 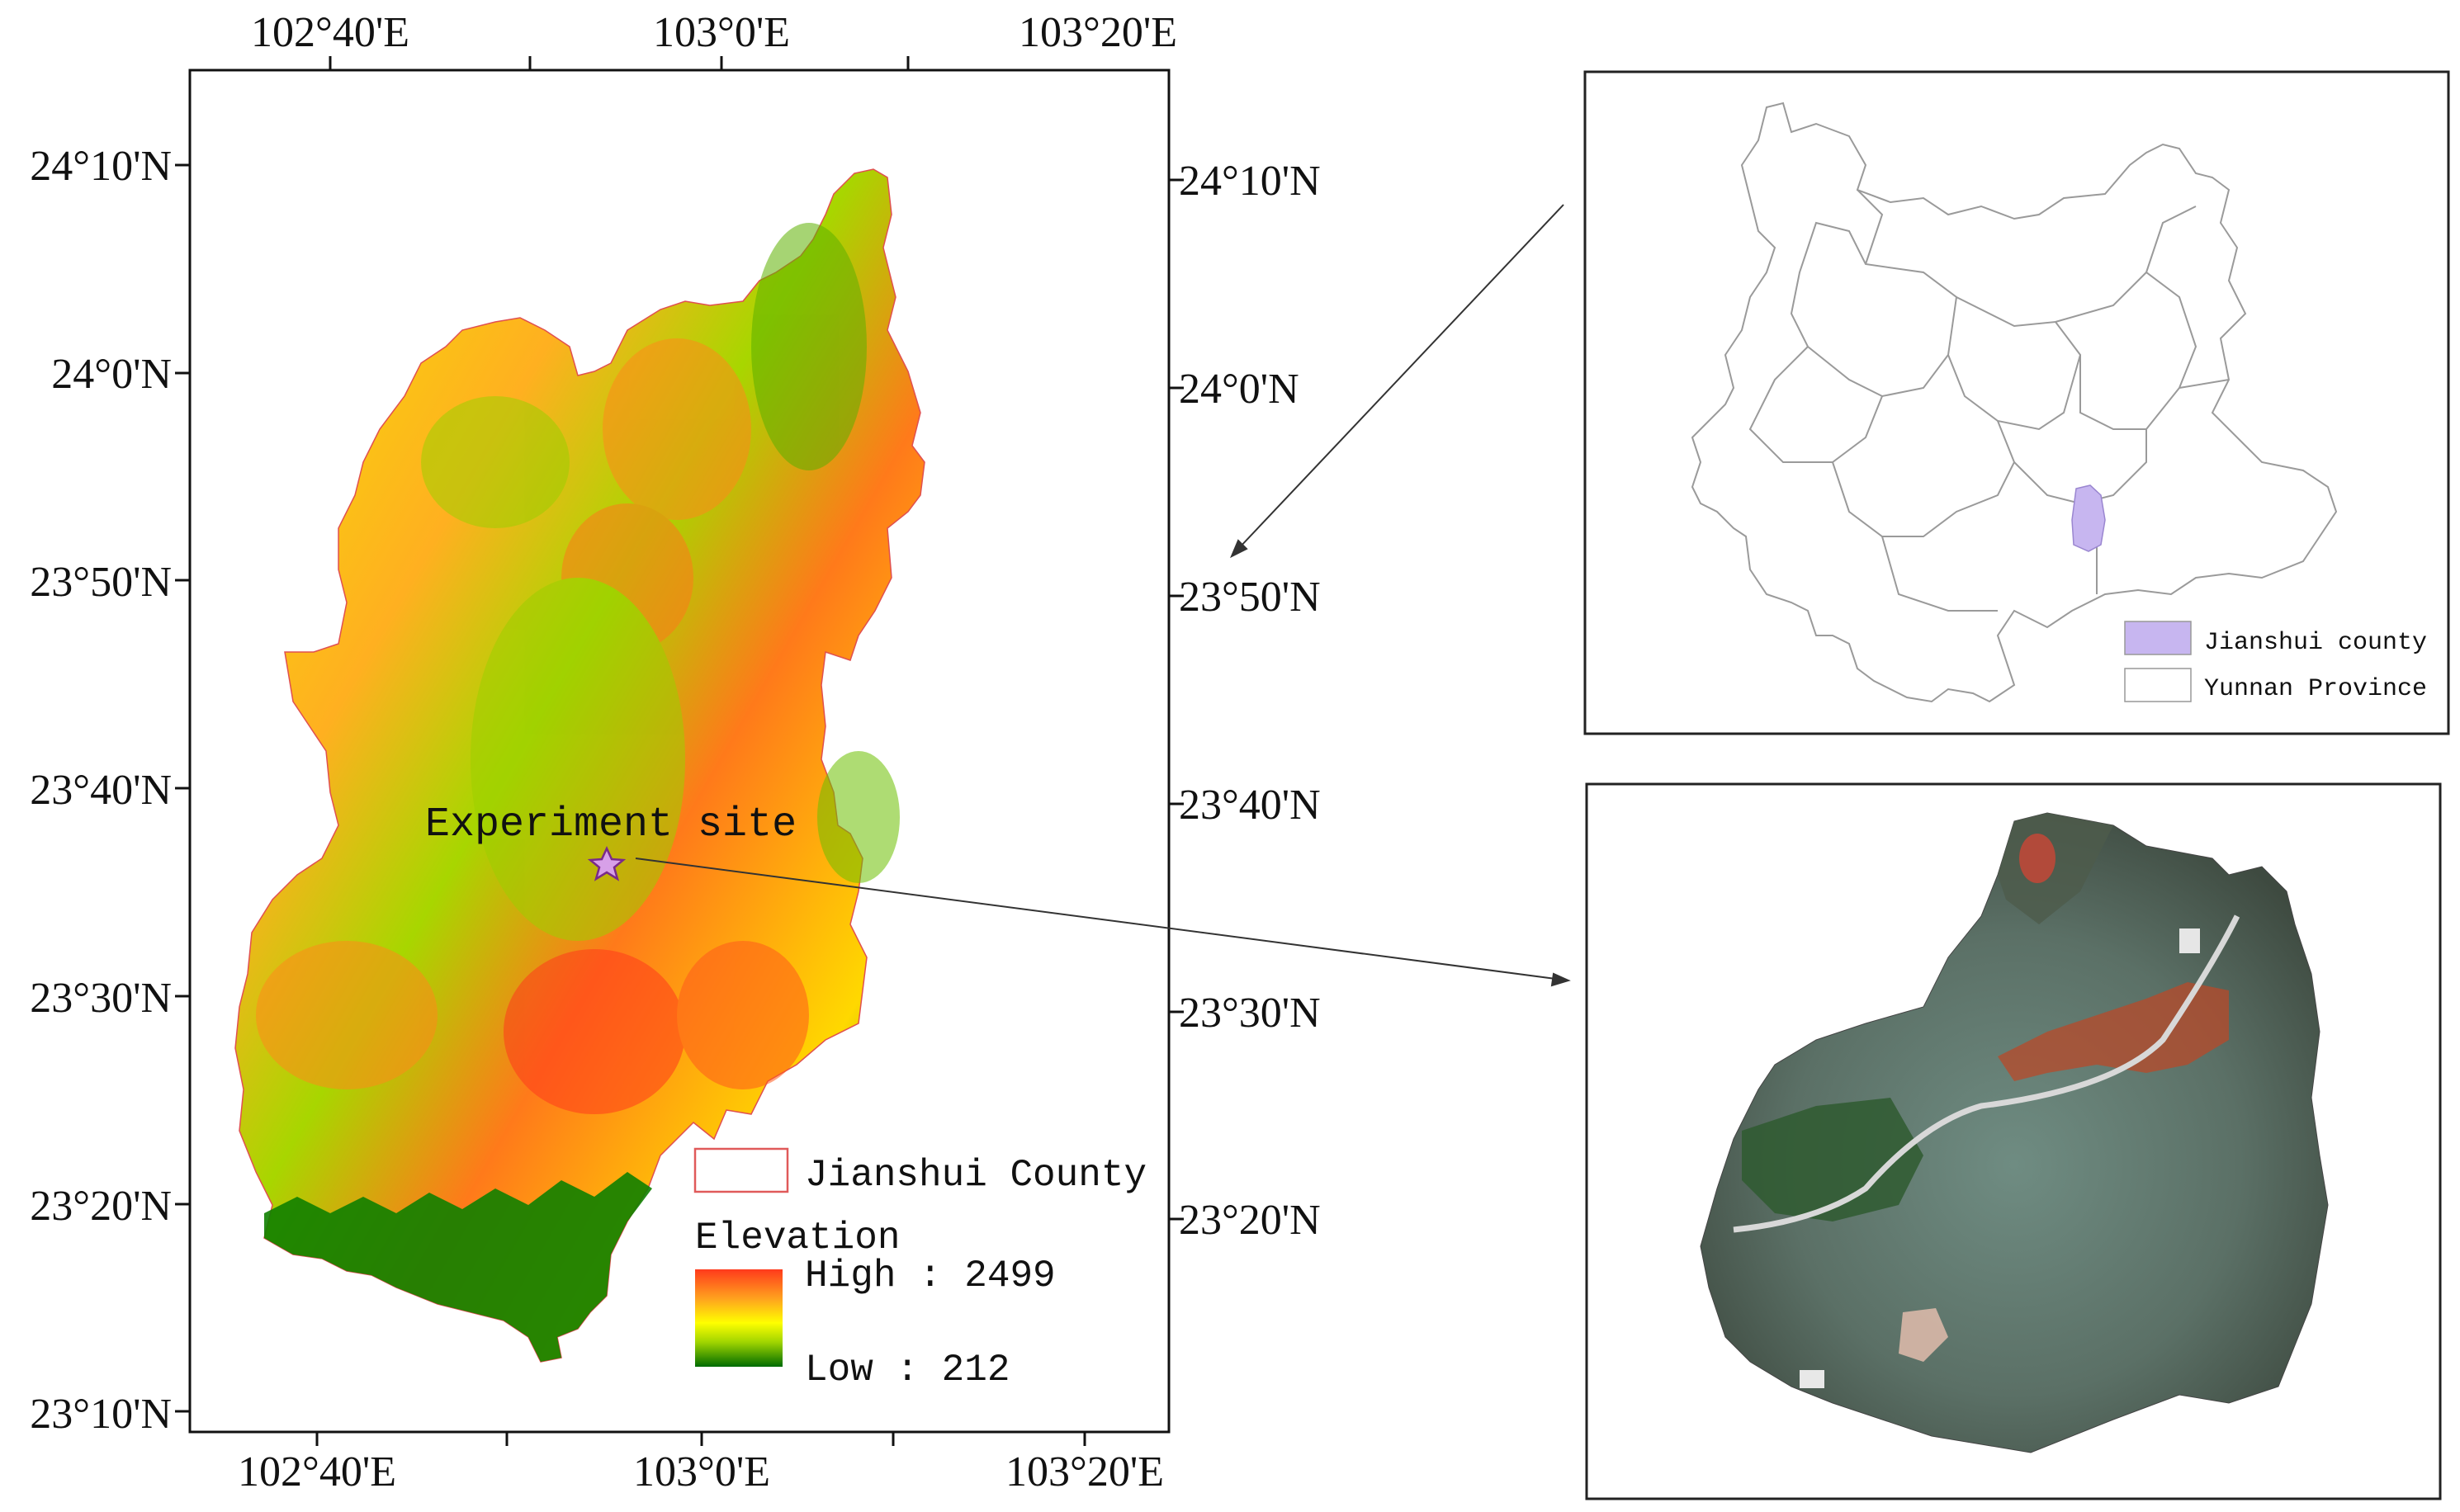 I want to click on bottom-lon-label-2: 103°0'E, so click(x=702, y=1471).